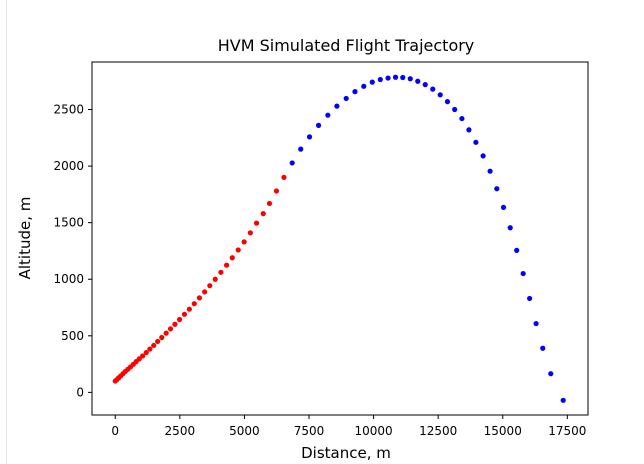  I want to click on chart-title: HVM Simulated Flight Trajectory, so click(346, 45).